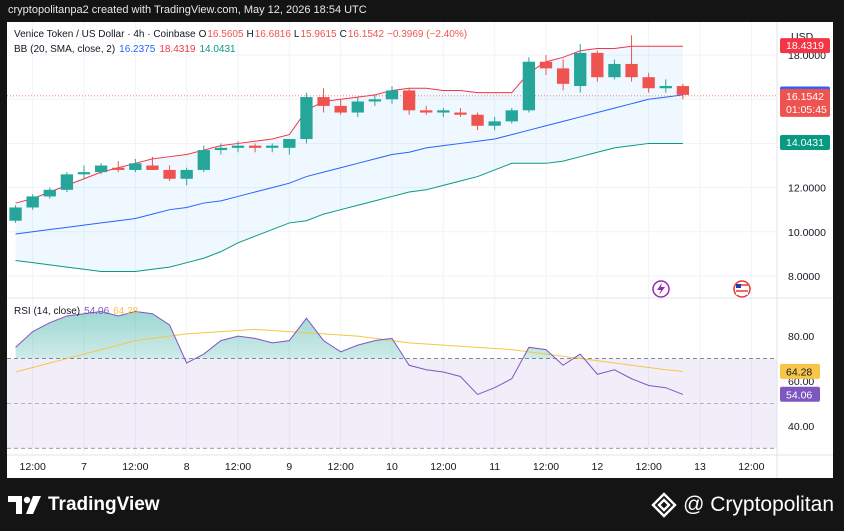  I want to click on cryptopolitan-brand: @ Cryptopolitan, so click(758, 504).